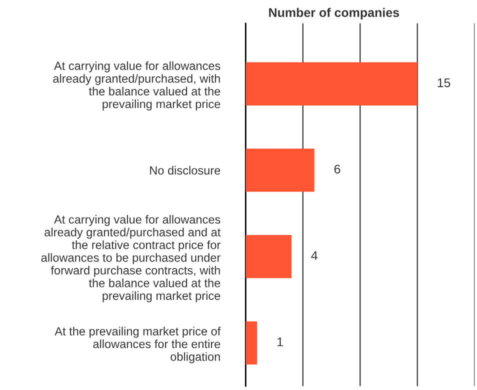 This screenshot has height=390, width=477. Describe the element at coordinates (185, 170) in the screenshot. I see `y-tick-label: No disclosure` at that location.